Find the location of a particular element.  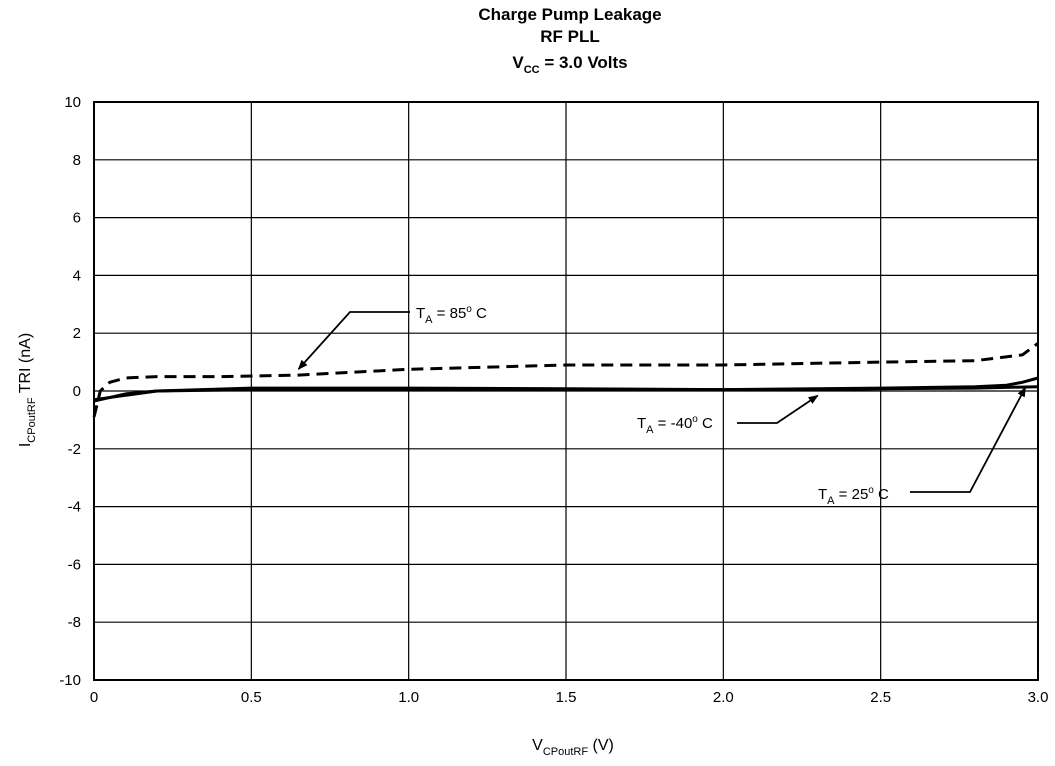

x-axis-label-rest: (V) is located at coordinates (601, 745).